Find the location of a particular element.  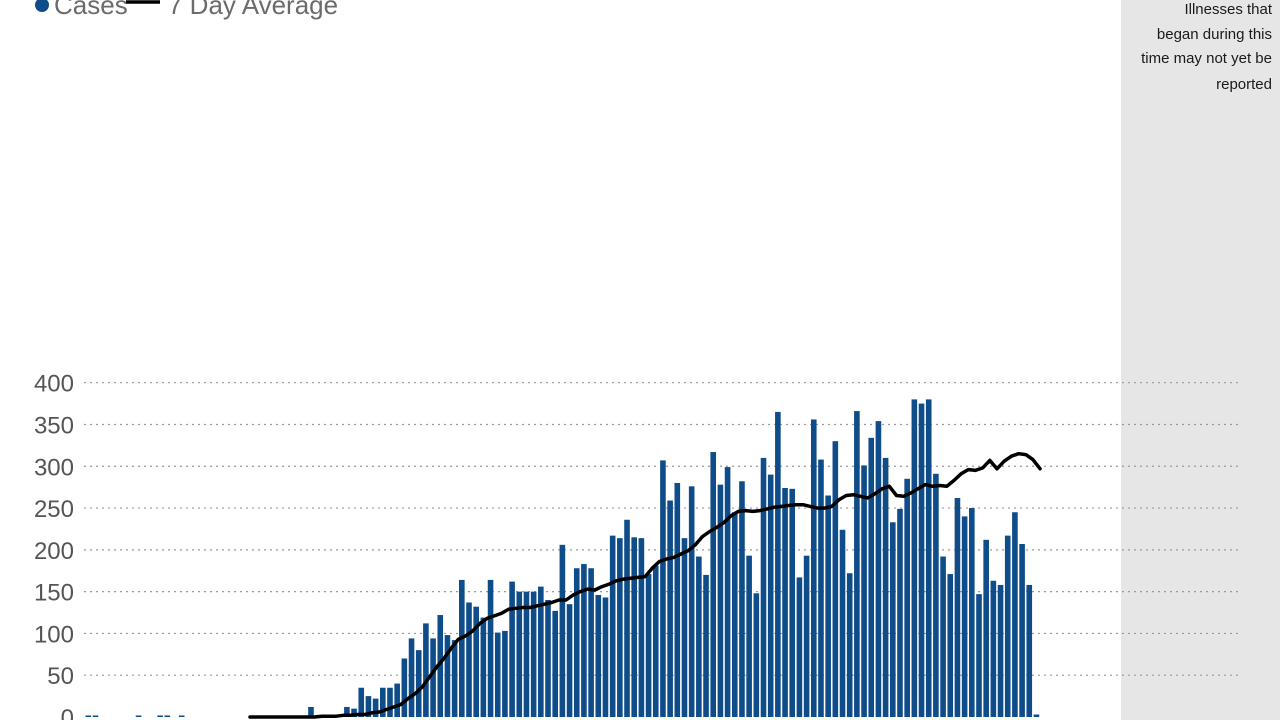

y-tick-label-300: 300 is located at coordinates (54, 467).